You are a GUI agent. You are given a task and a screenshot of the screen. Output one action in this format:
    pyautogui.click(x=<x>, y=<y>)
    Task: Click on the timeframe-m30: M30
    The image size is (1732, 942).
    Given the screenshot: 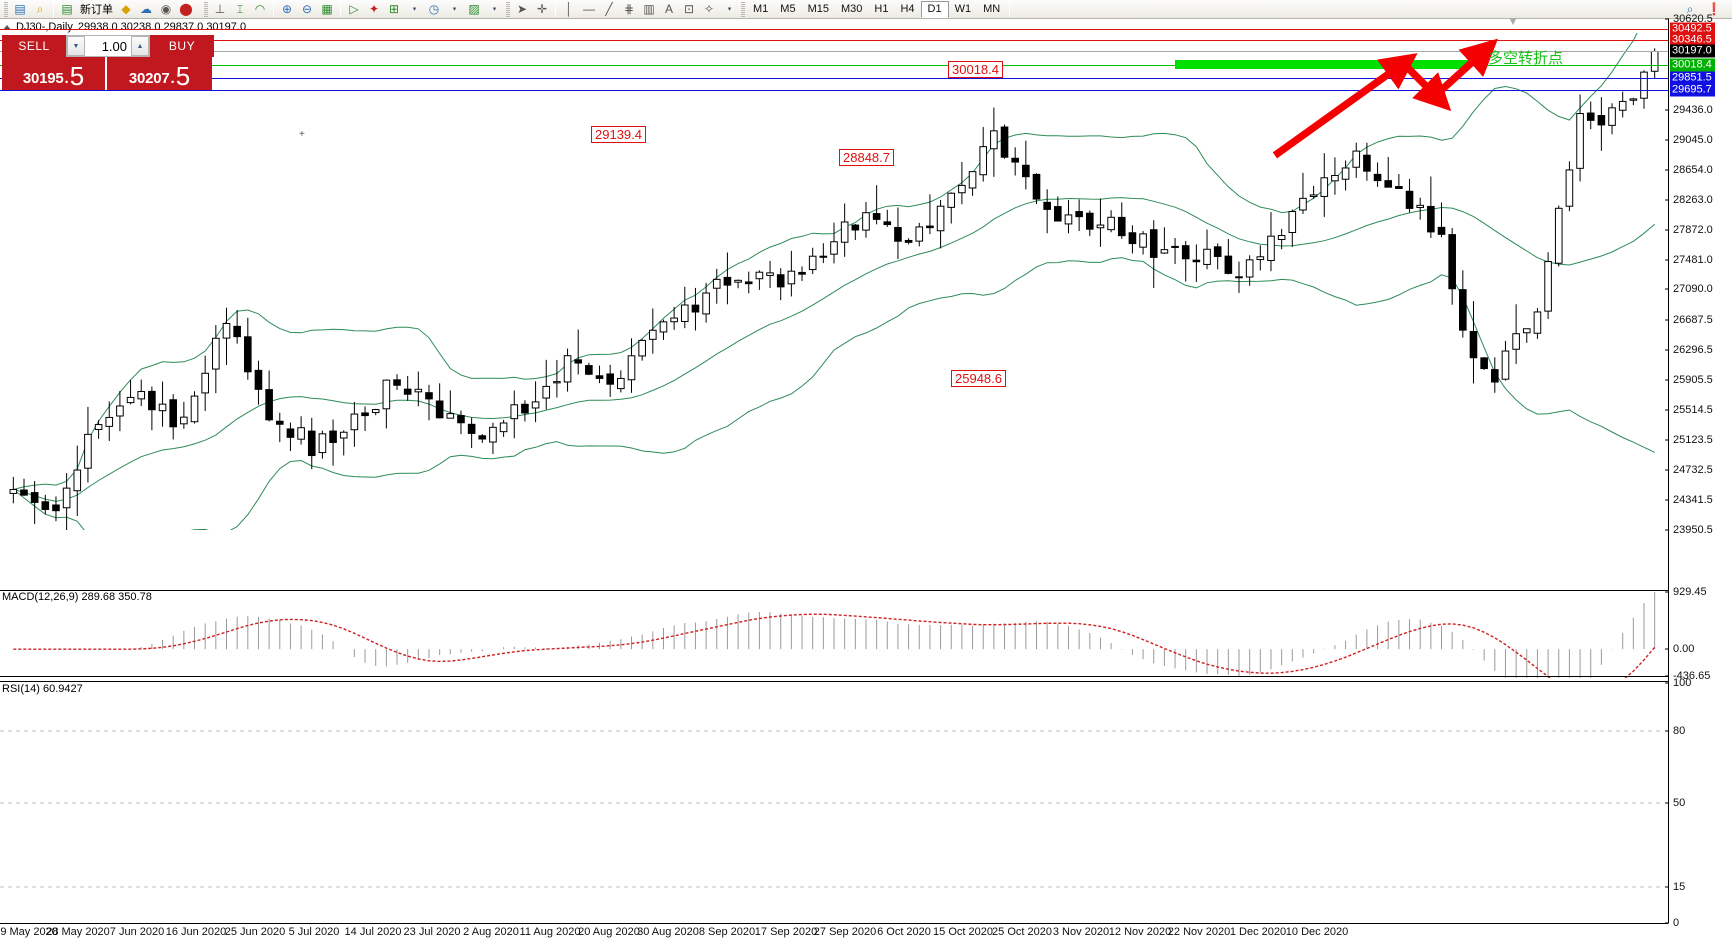 What is the action you would take?
    pyautogui.click(x=851, y=9)
    